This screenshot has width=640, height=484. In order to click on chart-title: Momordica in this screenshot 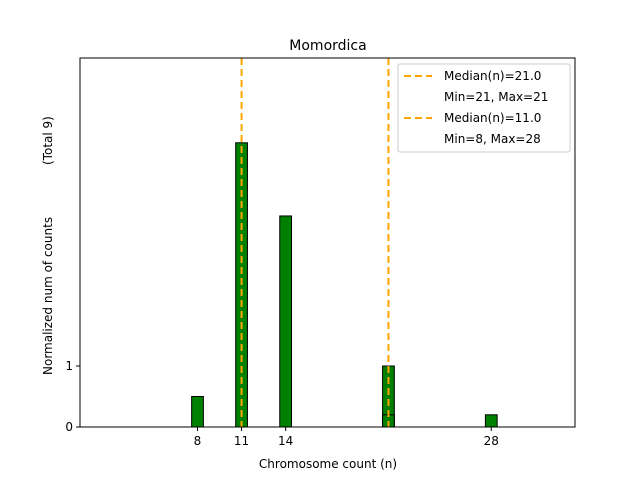, I will do `click(327, 46)`.